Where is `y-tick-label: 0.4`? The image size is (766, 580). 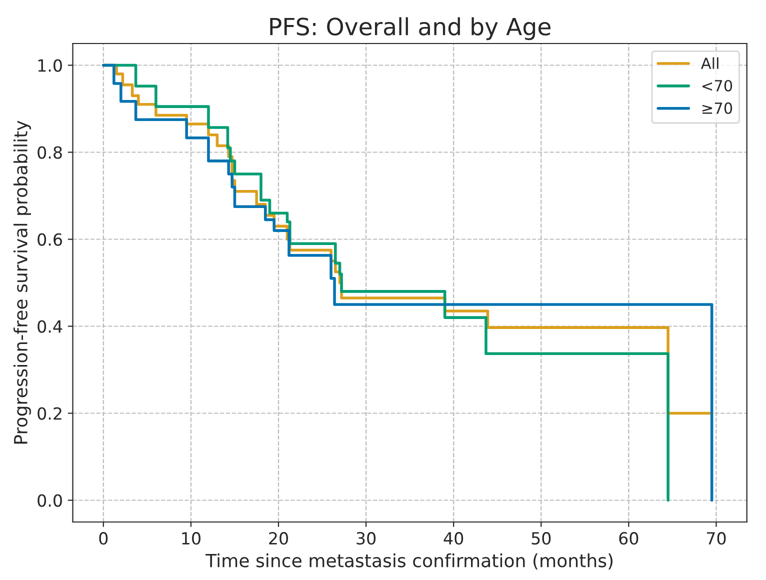 y-tick-label: 0.4 is located at coordinates (50, 326).